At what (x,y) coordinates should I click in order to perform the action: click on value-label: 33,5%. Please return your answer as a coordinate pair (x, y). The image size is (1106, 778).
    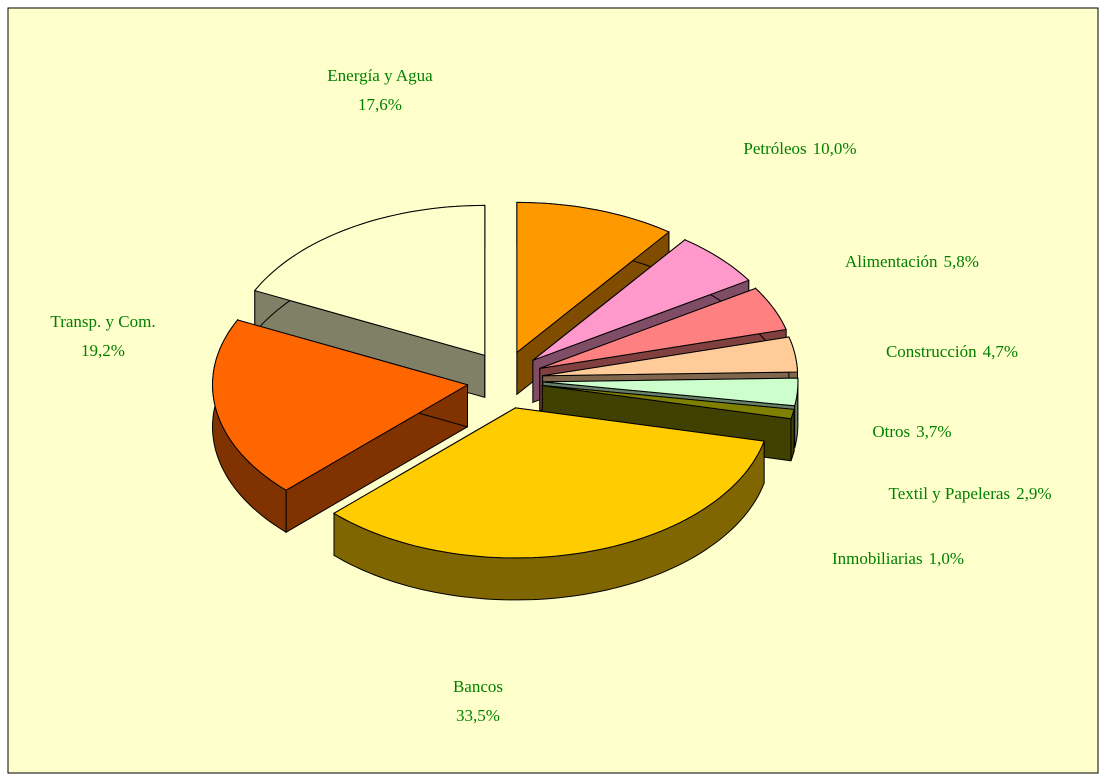
    Looking at the image, I should click on (478, 715).